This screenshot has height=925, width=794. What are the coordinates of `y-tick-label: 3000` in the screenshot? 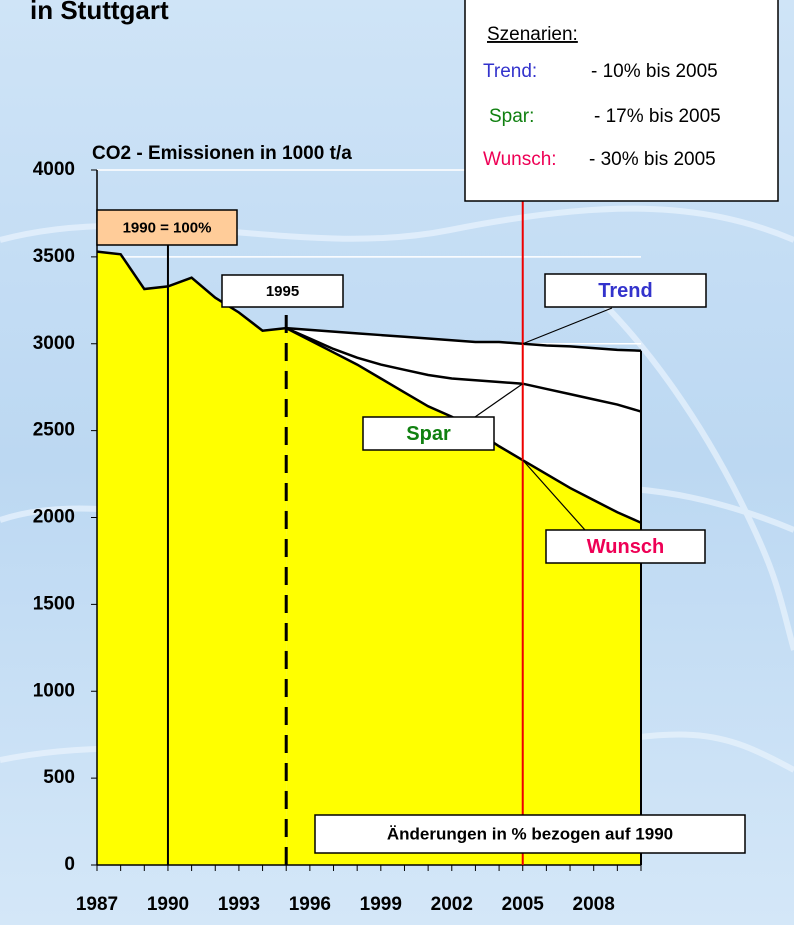 It's located at (54, 343).